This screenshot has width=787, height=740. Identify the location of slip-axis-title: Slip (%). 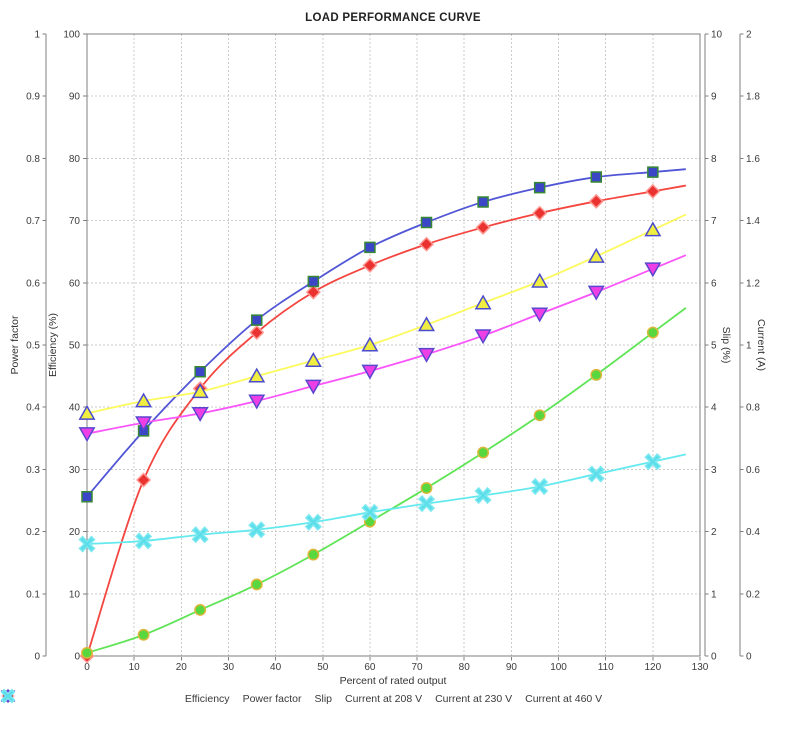
(726, 345).